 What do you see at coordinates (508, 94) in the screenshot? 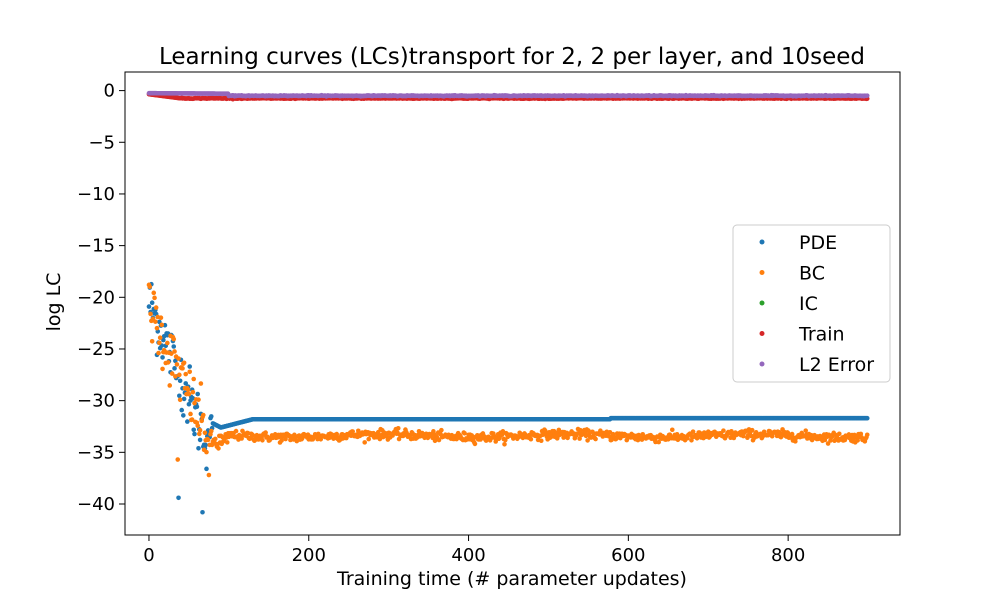
I see `series-l2-error` at bounding box center [508, 94].